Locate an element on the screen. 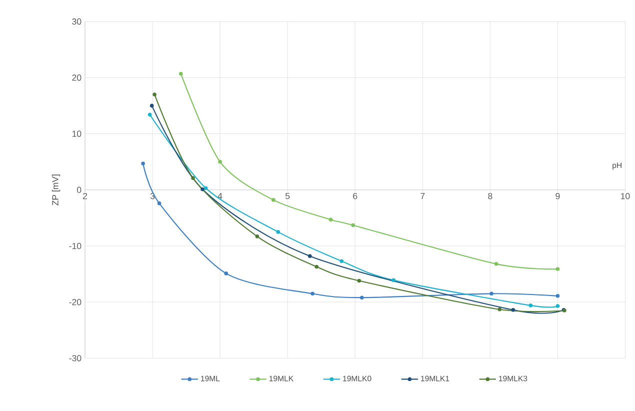 The width and height of the screenshot is (635, 411). x-tick-label: 2 is located at coordinates (85, 196).